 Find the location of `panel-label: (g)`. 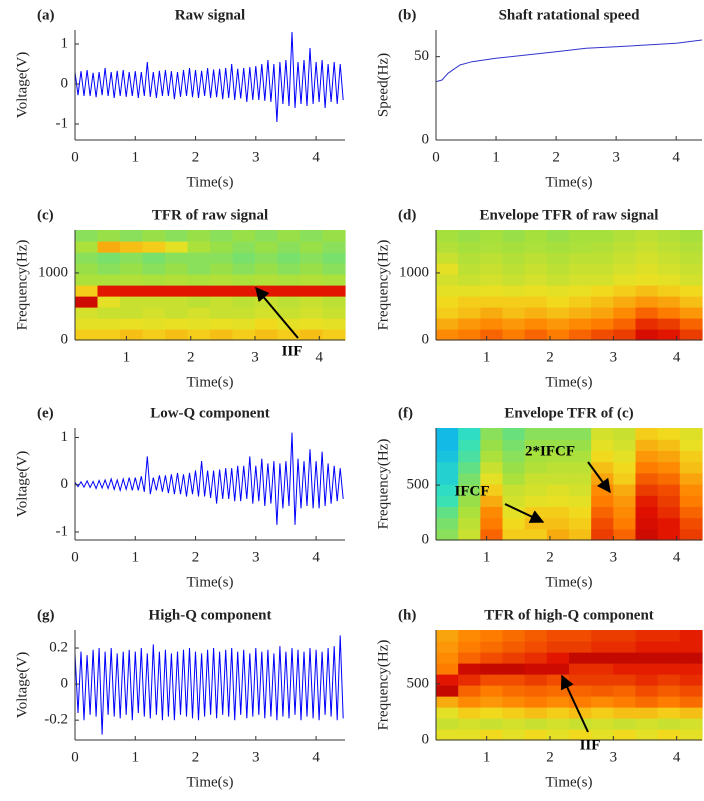

panel-label: (g) is located at coordinates (46, 615).